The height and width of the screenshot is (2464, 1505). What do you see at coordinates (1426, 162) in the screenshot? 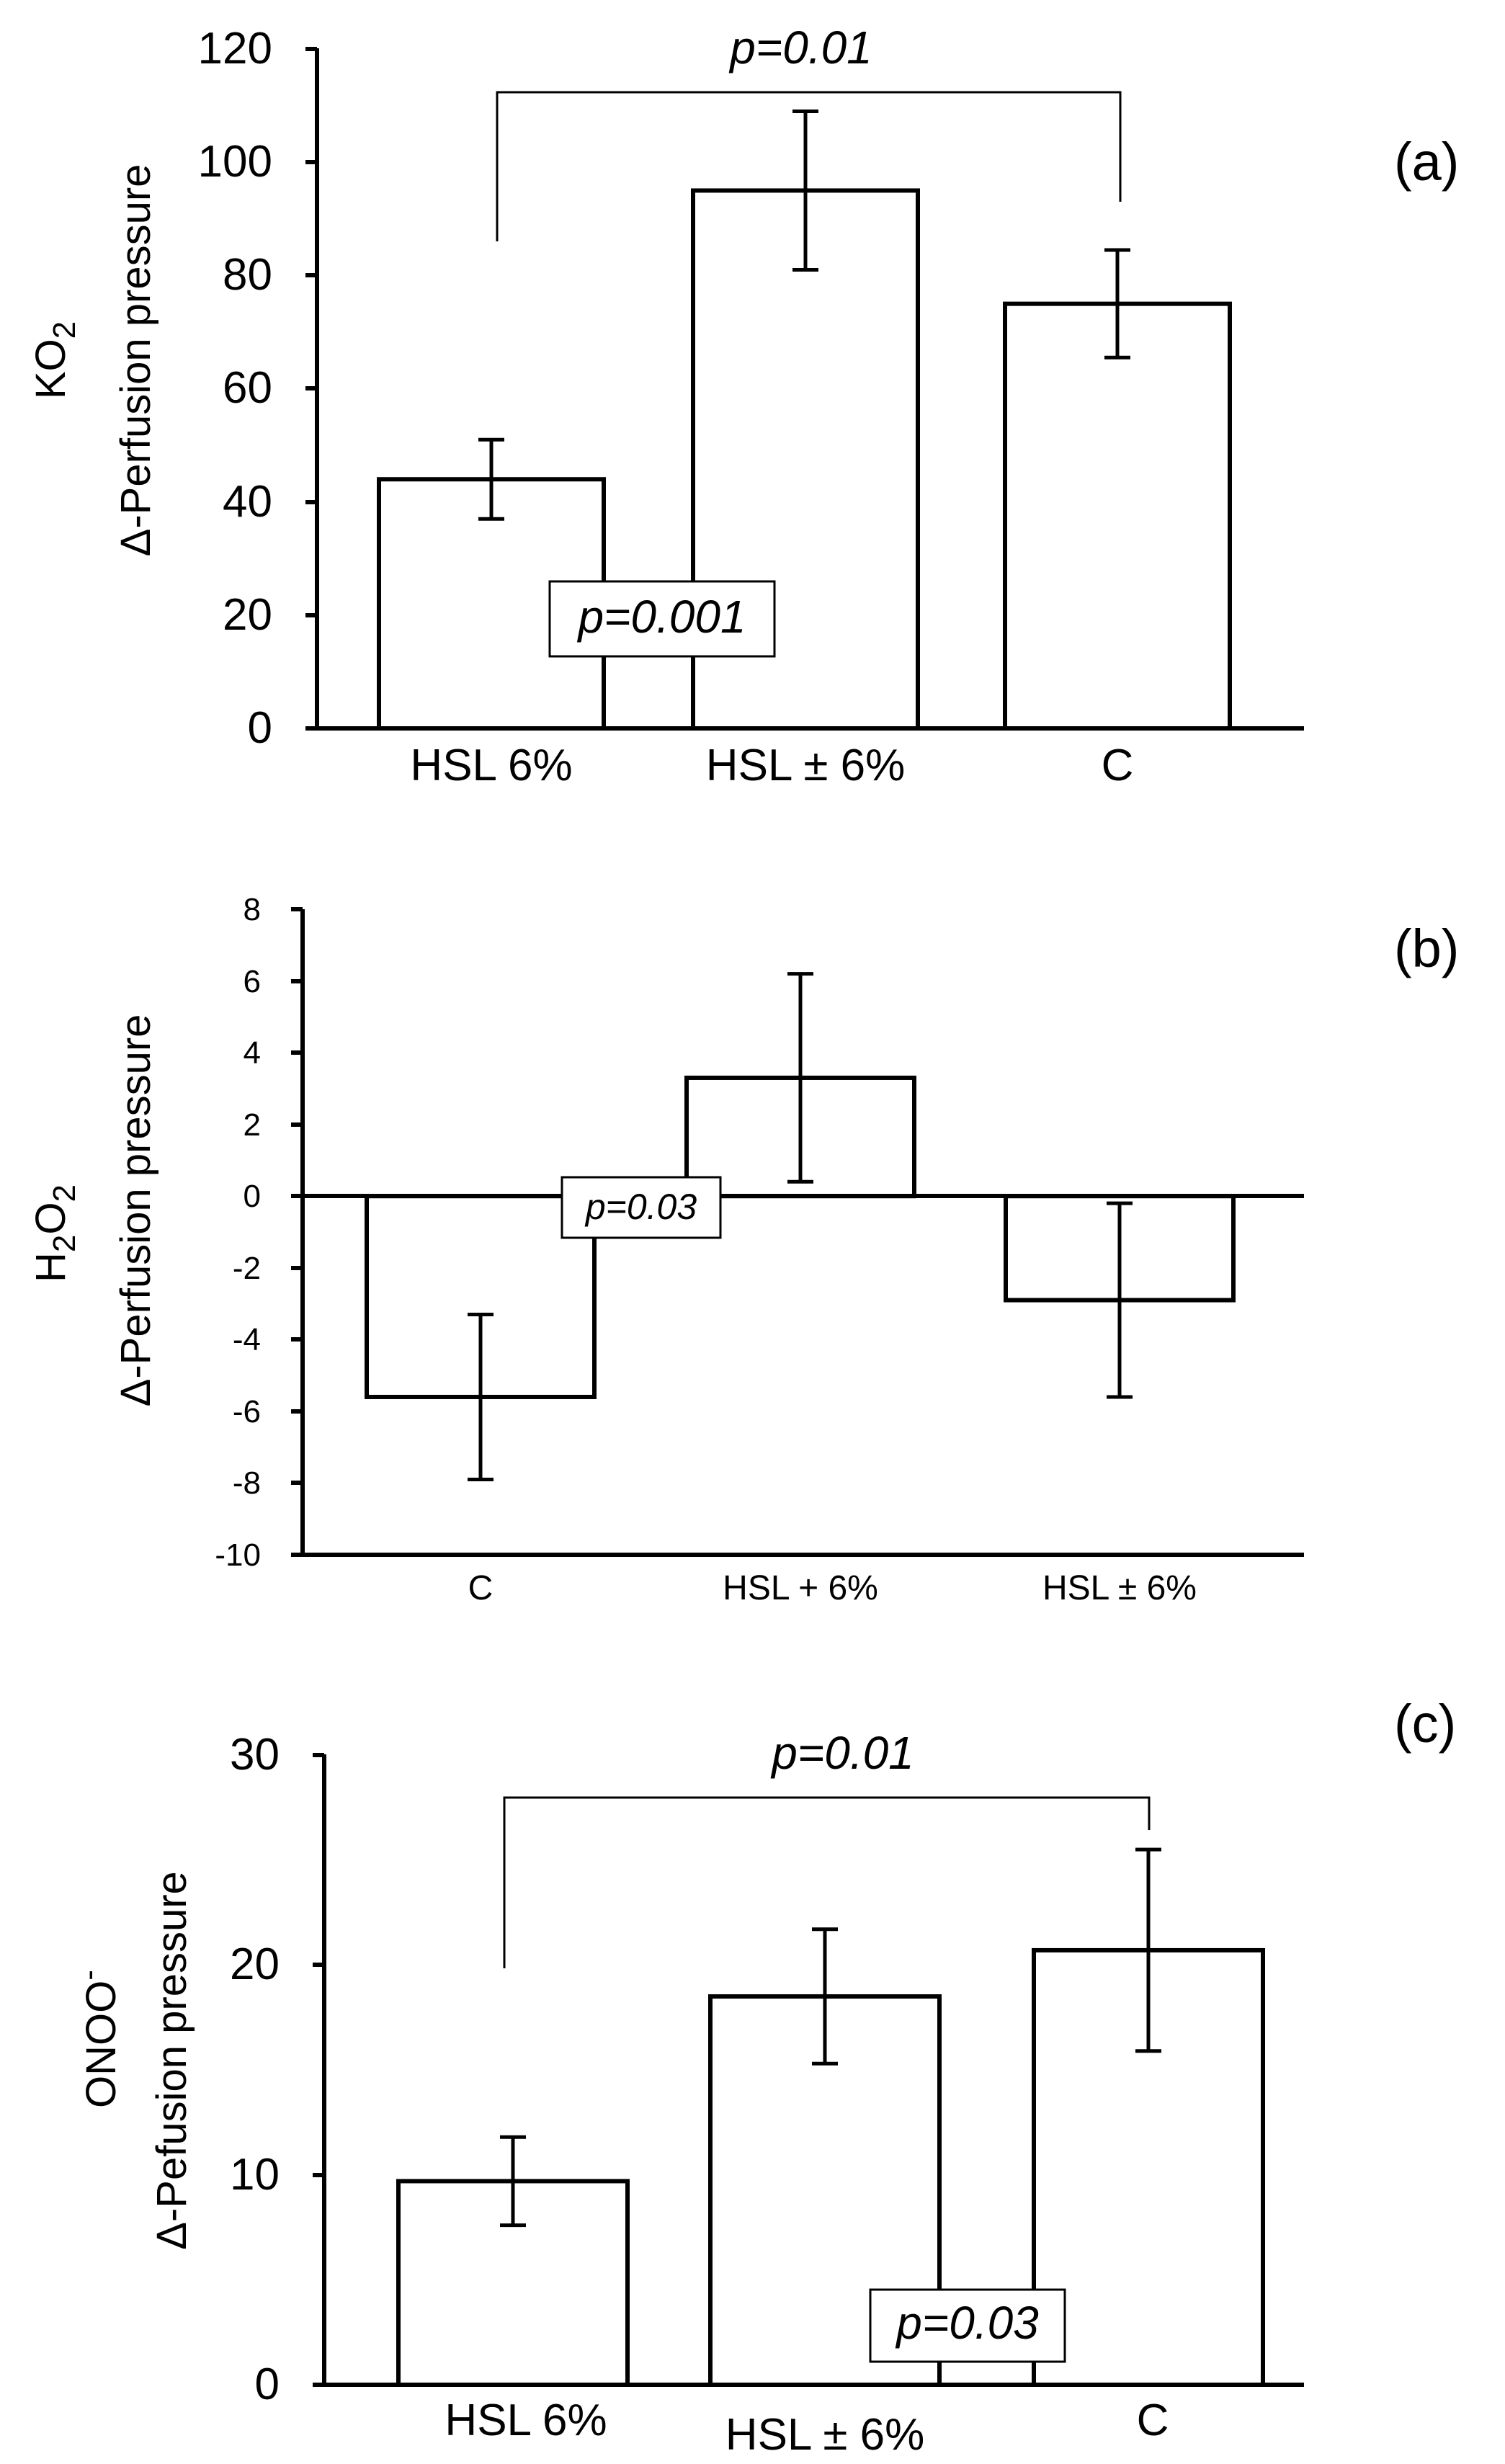
I see `panel-a-label: (a)` at bounding box center [1426, 162].